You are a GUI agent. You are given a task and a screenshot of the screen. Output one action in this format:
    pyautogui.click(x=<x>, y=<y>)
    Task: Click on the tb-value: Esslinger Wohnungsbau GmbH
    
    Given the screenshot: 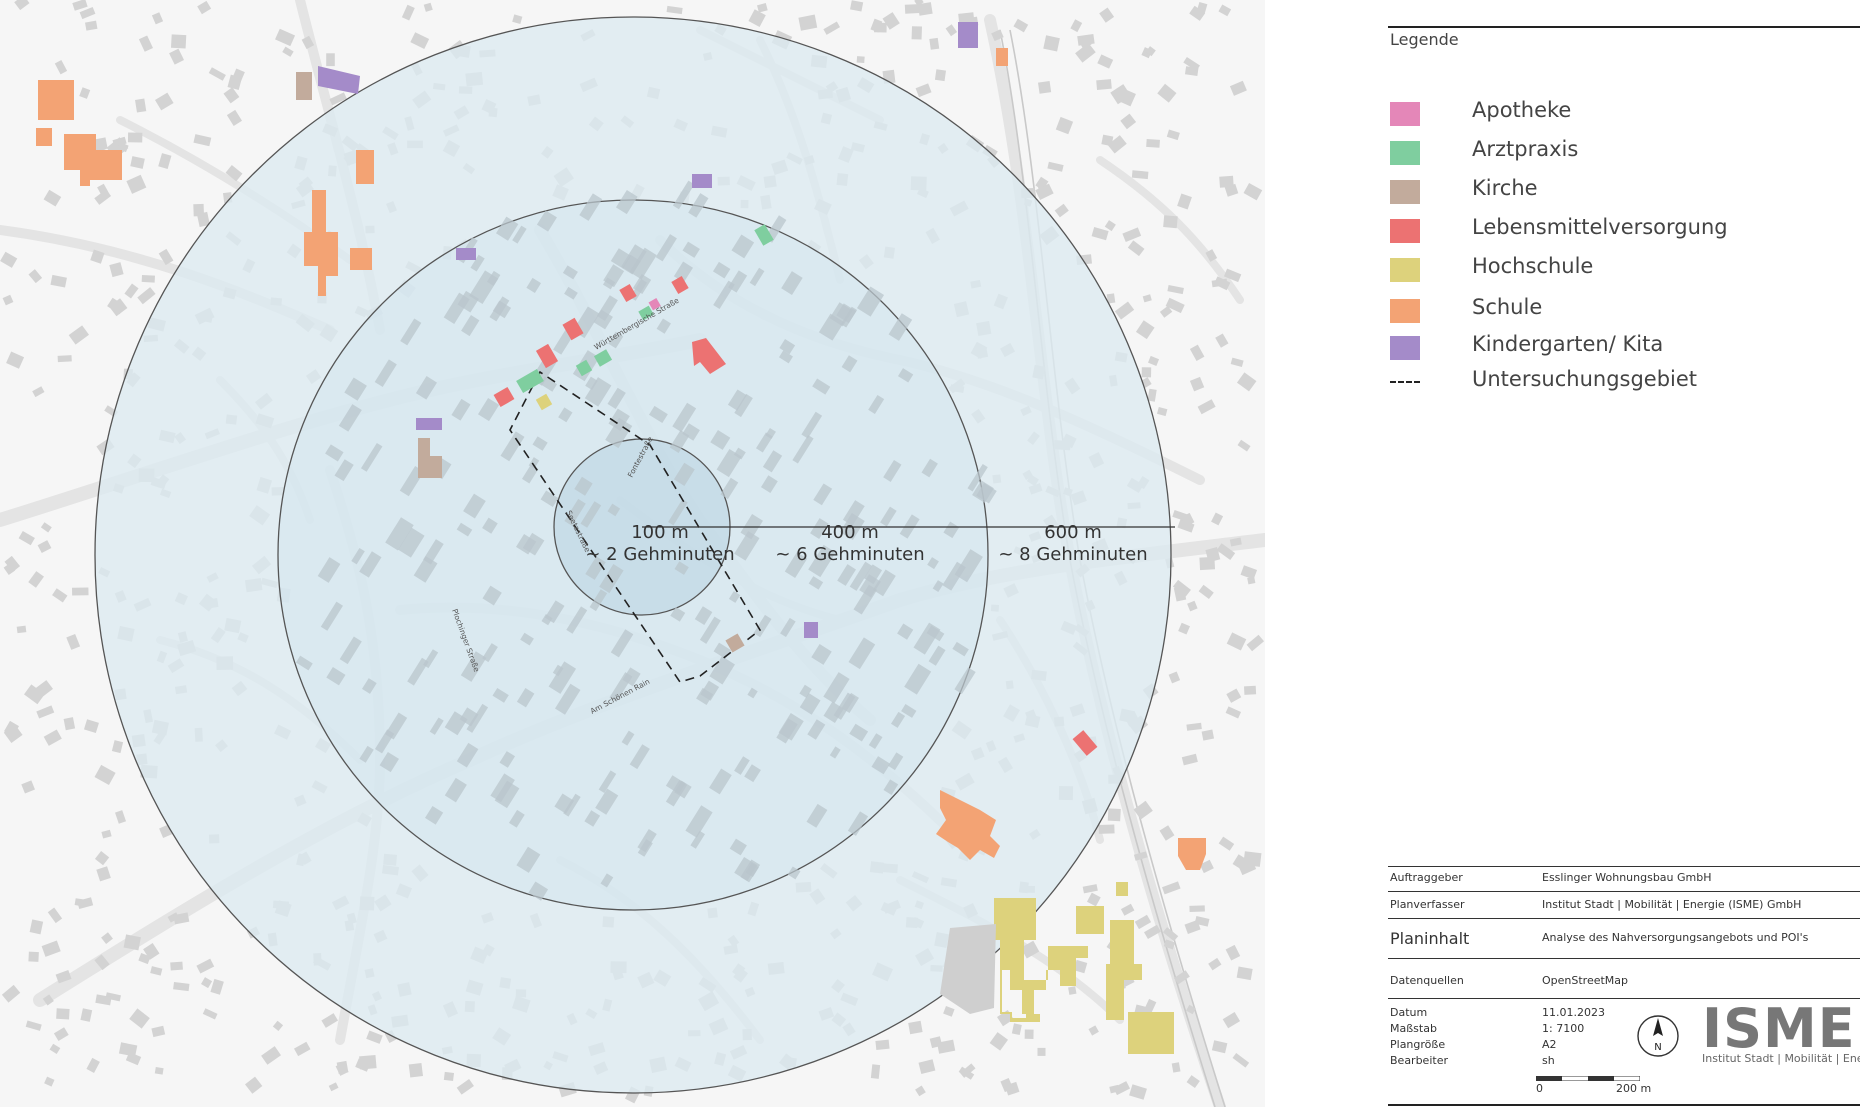 What is the action you would take?
    pyautogui.click(x=1627, y=877)
    